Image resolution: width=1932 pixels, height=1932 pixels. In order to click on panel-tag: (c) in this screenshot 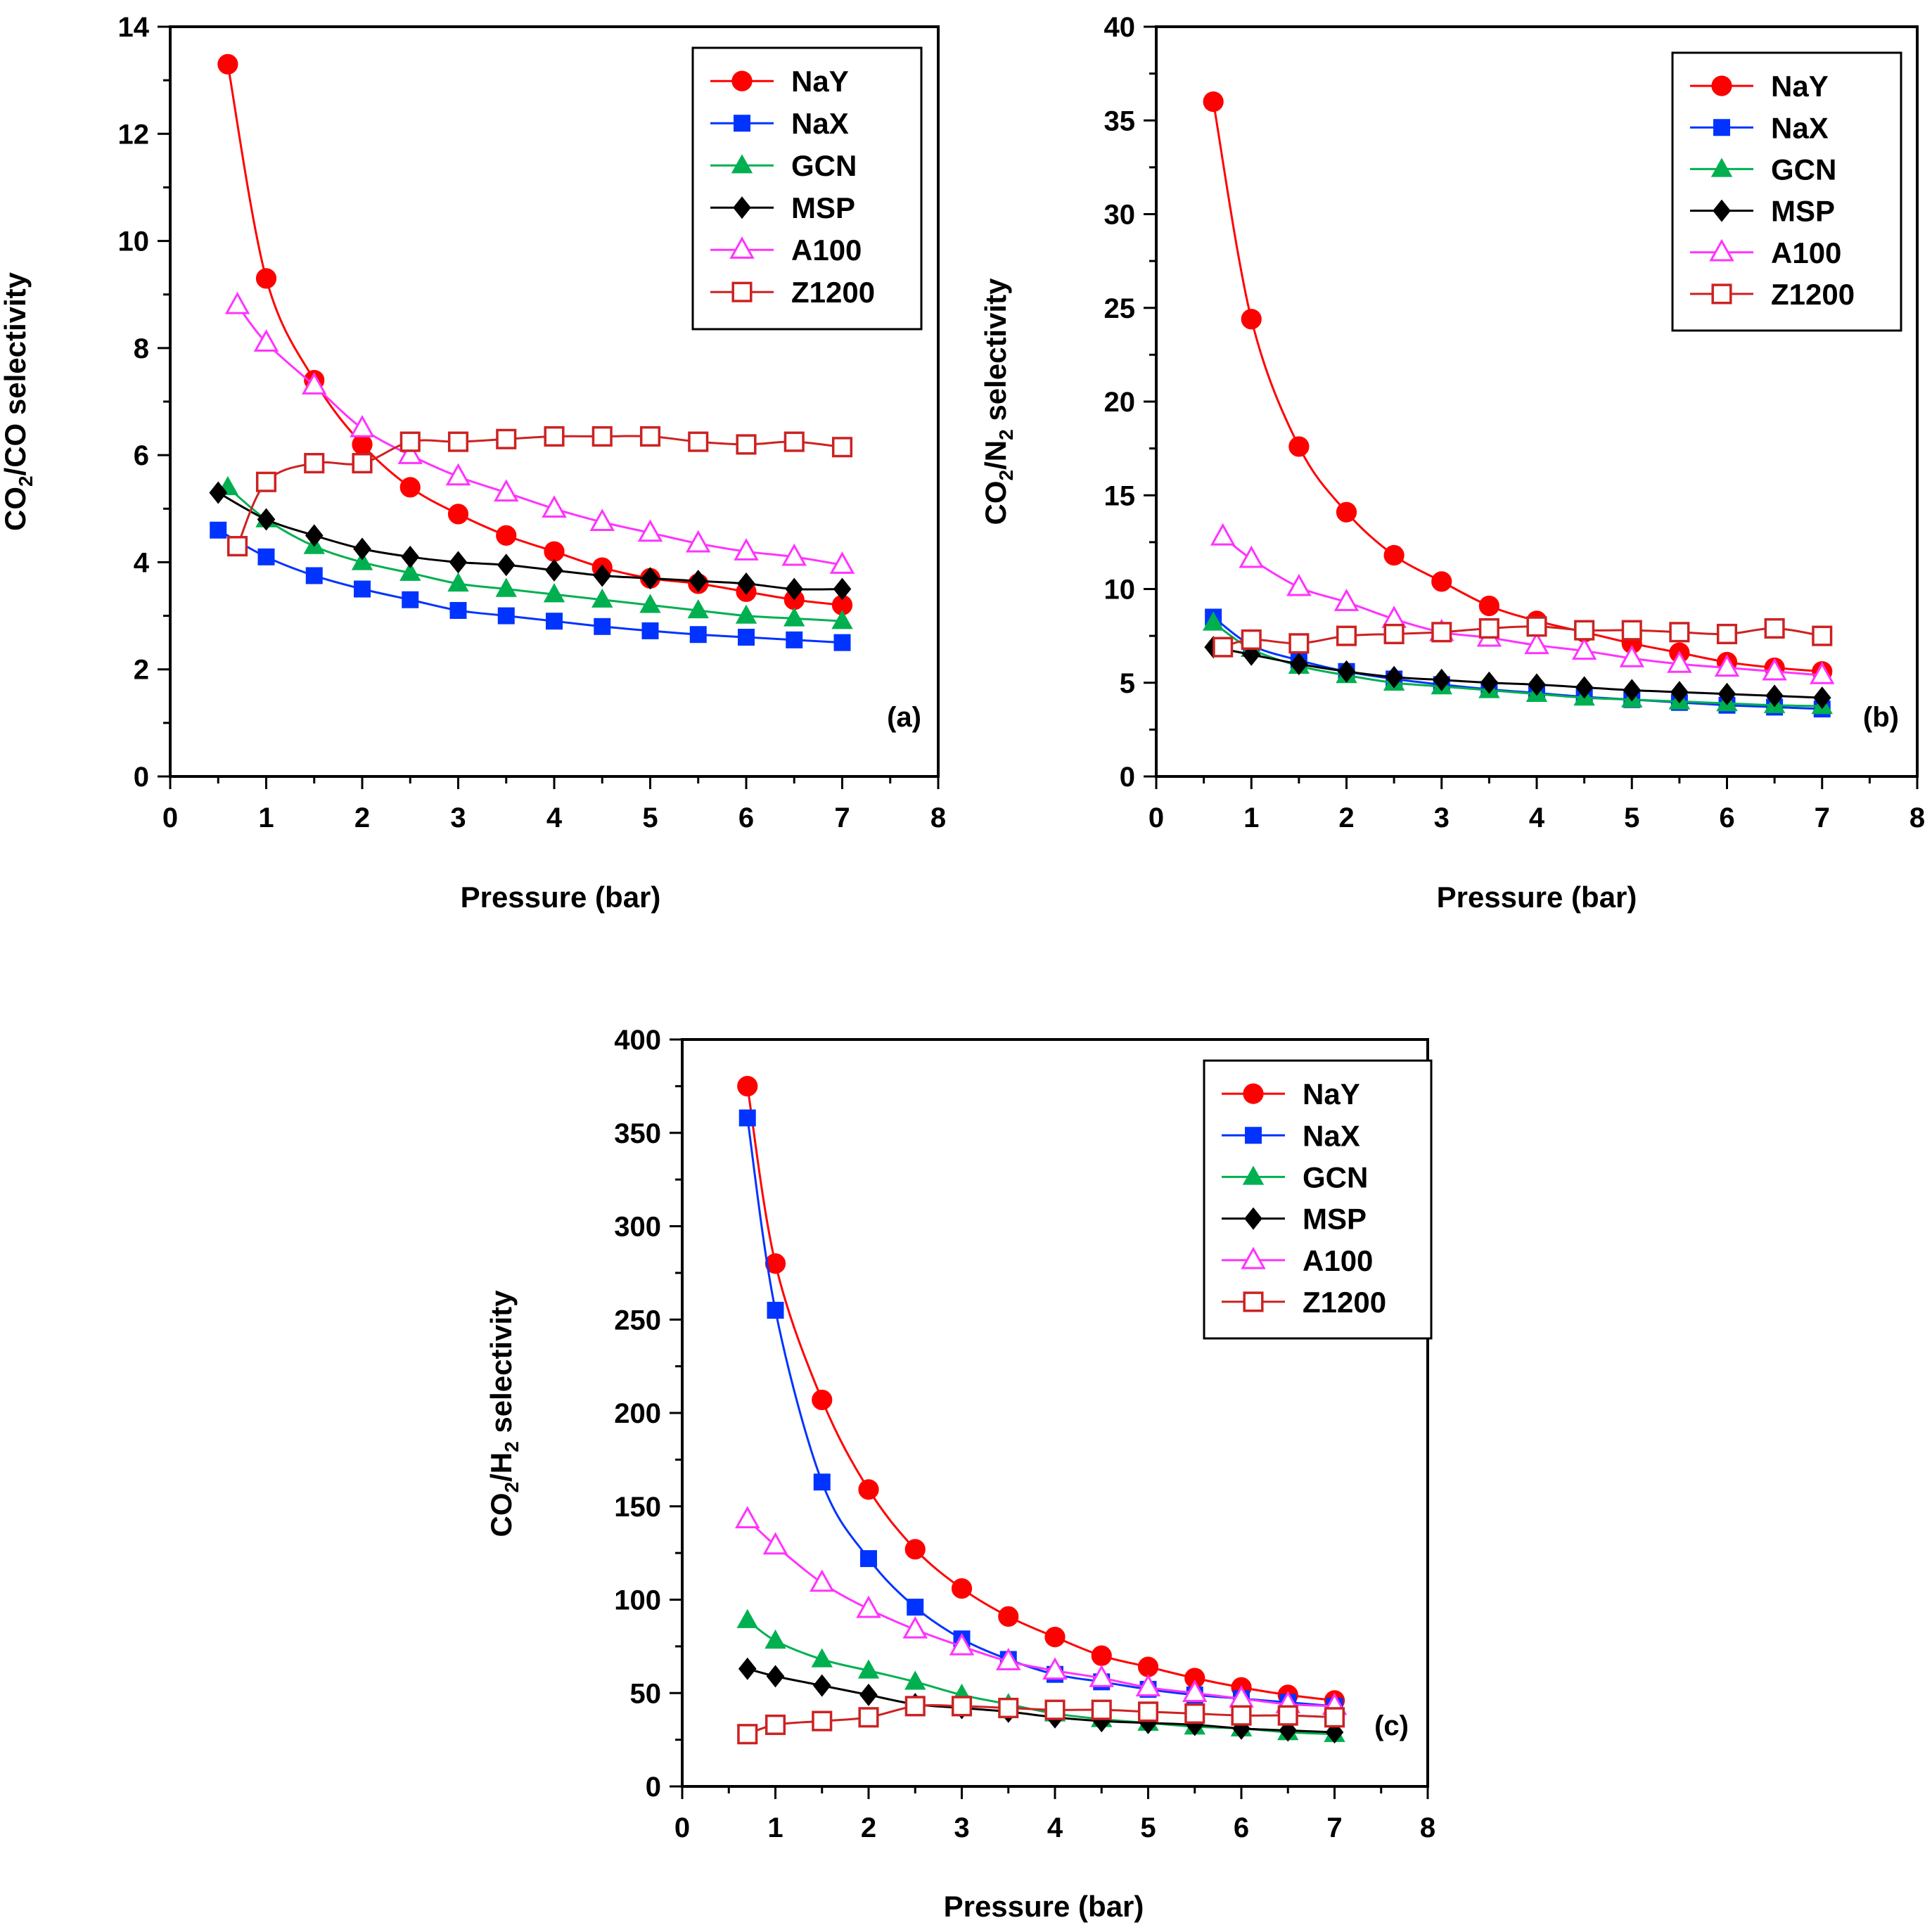, I will do `click(1392, 1726)`.